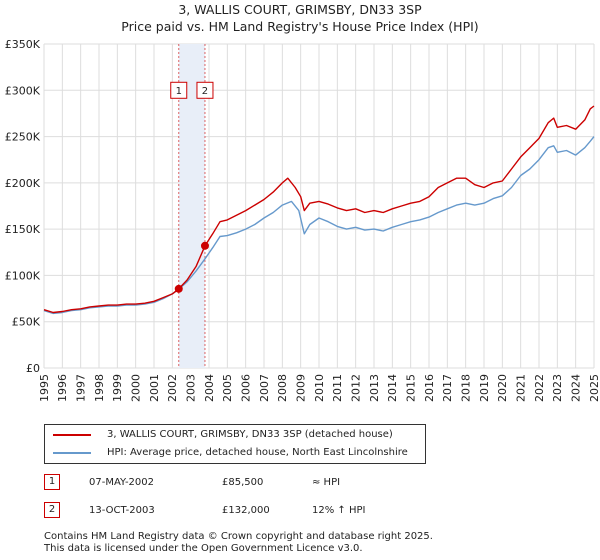 The height and width of the screenshot is (560, 600). Describe the element at coordinates (466, 388) in the screenshot. I see `x-tick-label: 2018` at that location.